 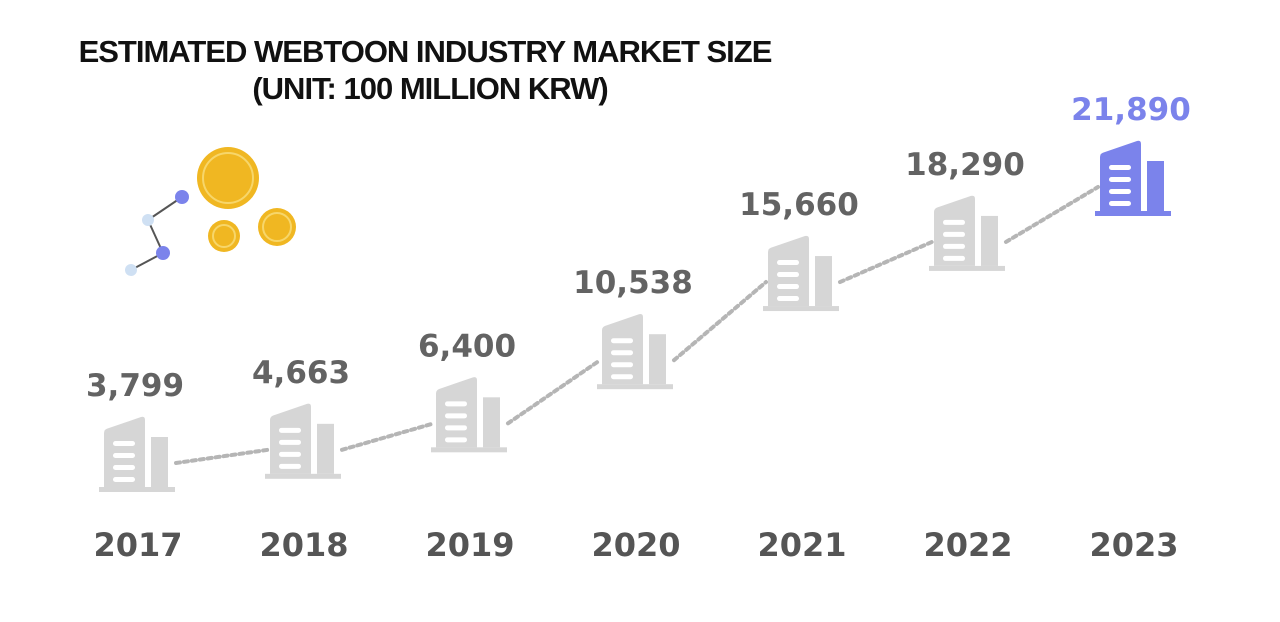 What do you see at coordinates (799, 205) in the screenshot?
I see `value-label: 15,660` at bounding box center [799, 205].